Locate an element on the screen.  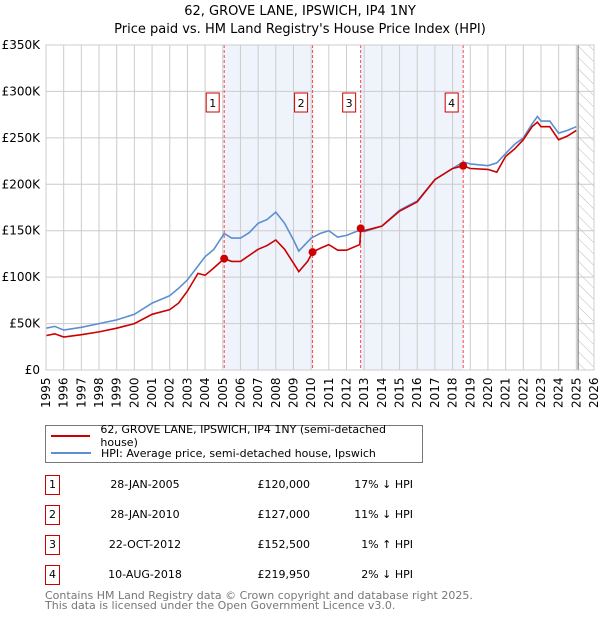
transaction-badge: 2 is located at coordinates (52, 515).